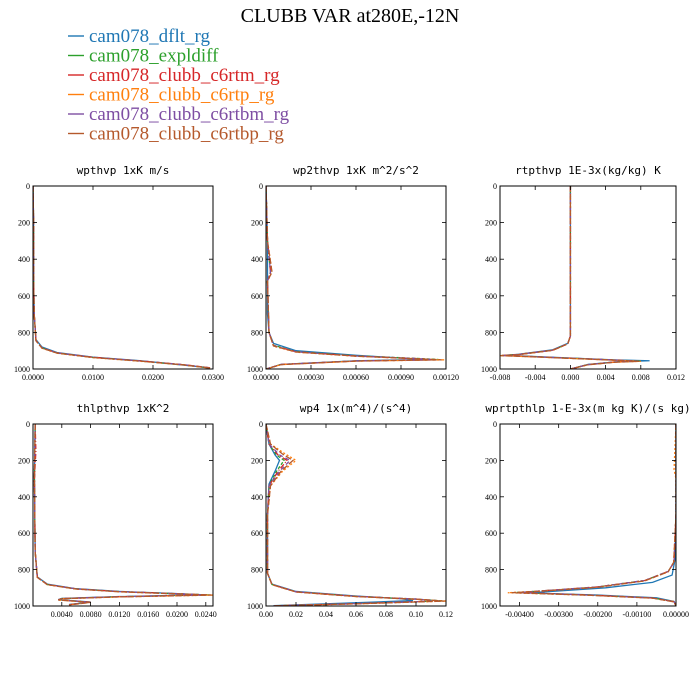 The image size is (700, 700). What do you see at coordinates (148, 614) in the screenshot?
I see `x-tick-label: 0.0160` at bounding box center [148, 614].